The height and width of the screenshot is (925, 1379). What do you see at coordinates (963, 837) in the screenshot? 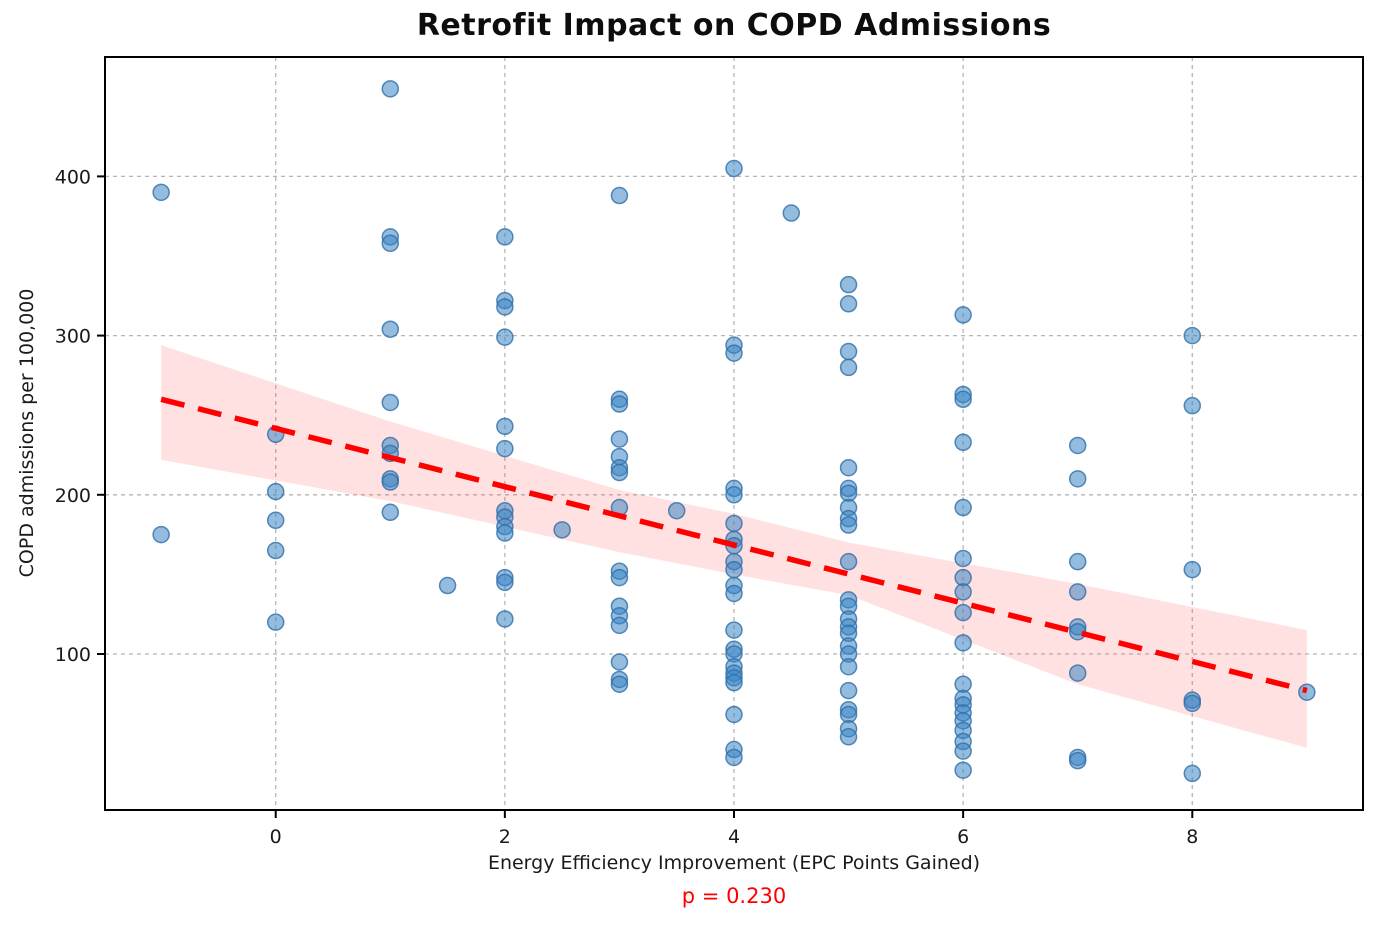
I see `x-tick-label: 6` at bounding box center [963, 837].